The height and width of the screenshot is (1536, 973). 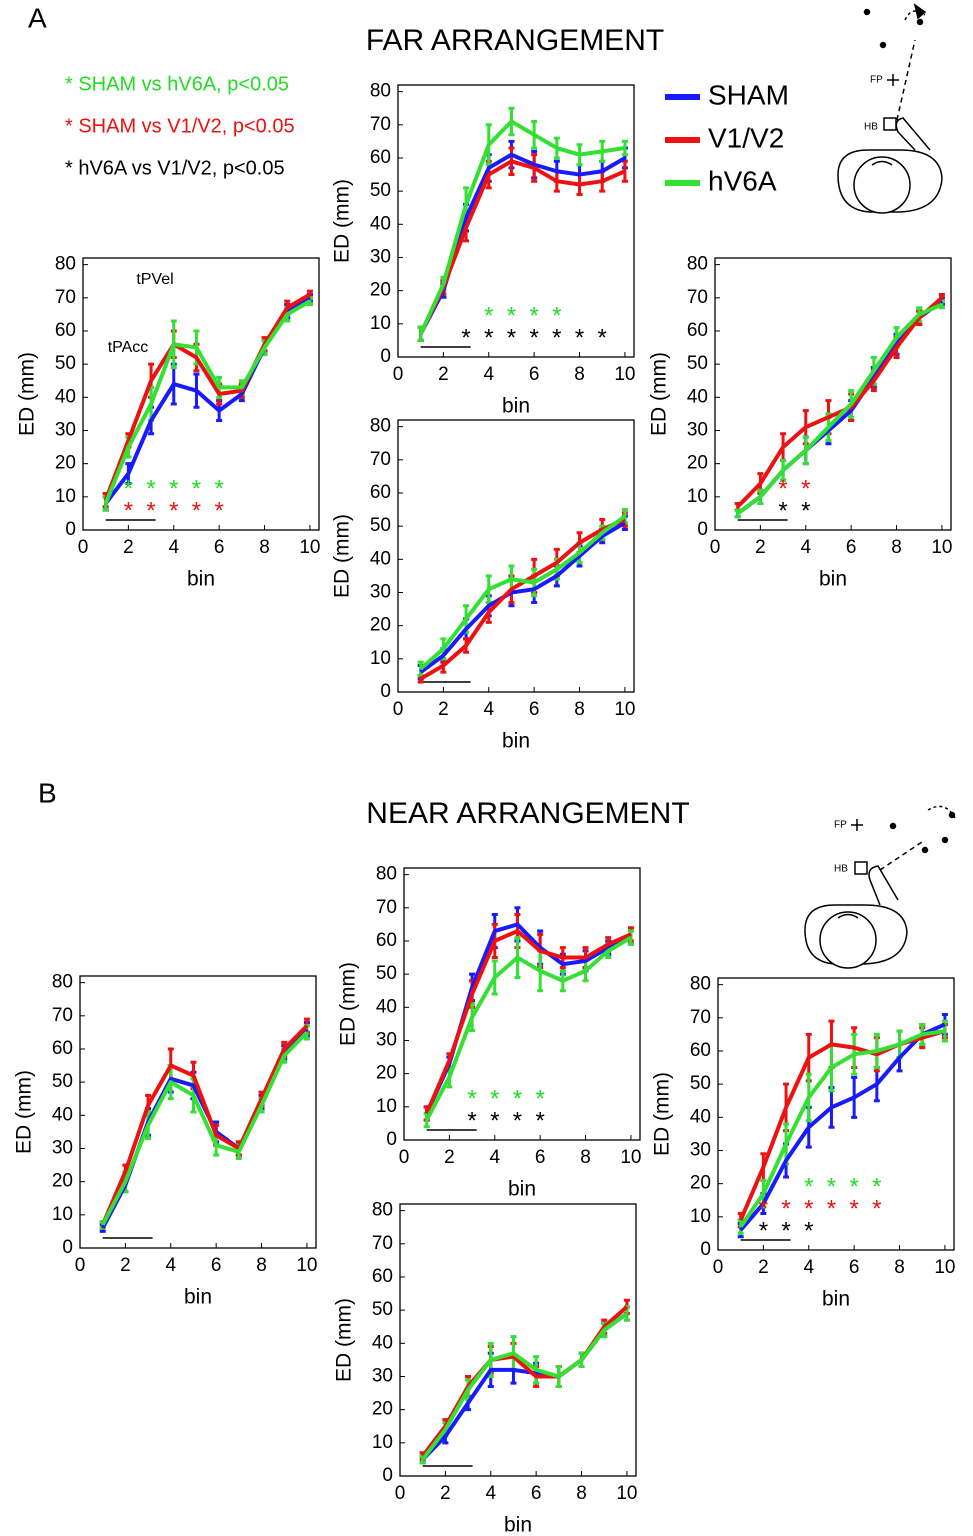 I want to click on annotation: tPAcc, so click(x=128, y=347).